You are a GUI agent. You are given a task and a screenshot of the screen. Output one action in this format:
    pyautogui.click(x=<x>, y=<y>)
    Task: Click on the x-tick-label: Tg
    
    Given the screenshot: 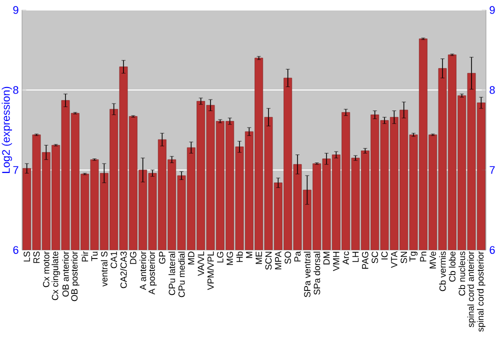 What is the action you would take?
    pyautogui.click(x=413, y=257)
    